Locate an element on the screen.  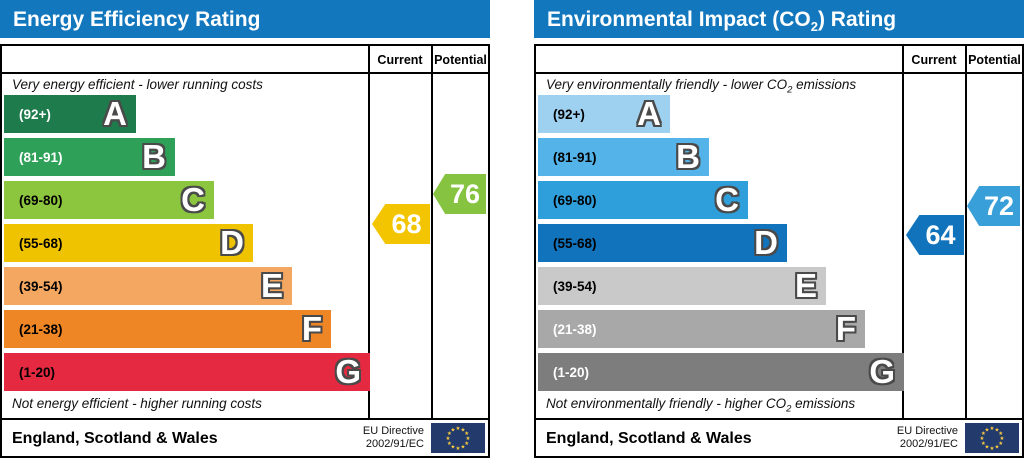
potential-value-column: 76 is located at coordinates (460, 246).